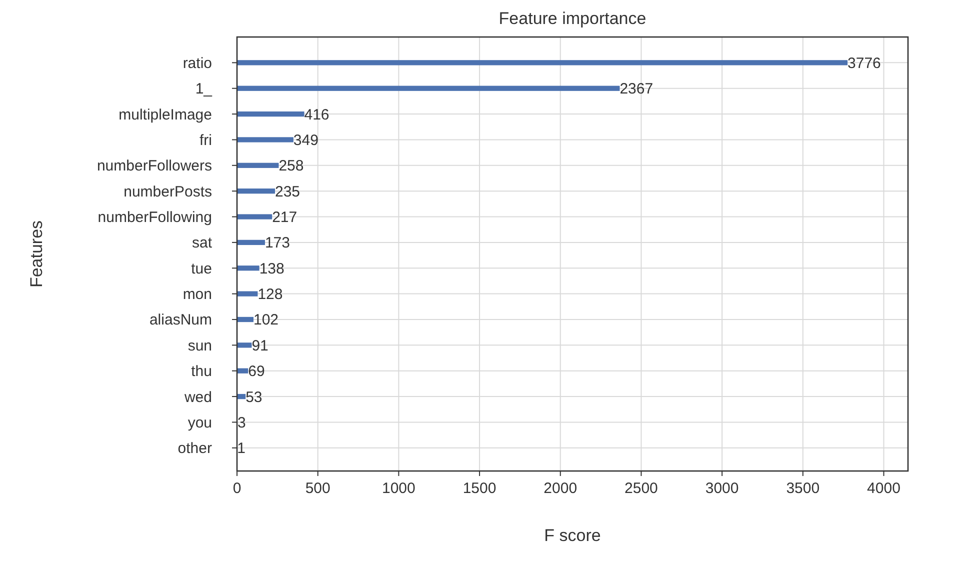 The width and height of the screenshot is (958, 566). What do you see at coordinates (641, 488) in the screenshot?
I see `x-tick-label: 2500` at bounding box center [641, 488].